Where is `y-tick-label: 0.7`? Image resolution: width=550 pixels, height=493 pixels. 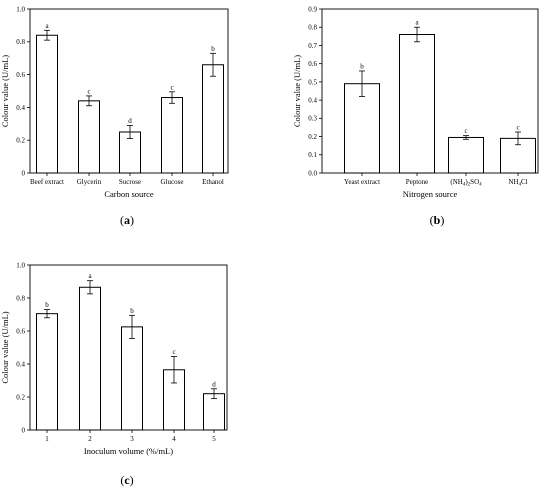 y-tick-label: 0.7 is located at coordinates (312, 46).